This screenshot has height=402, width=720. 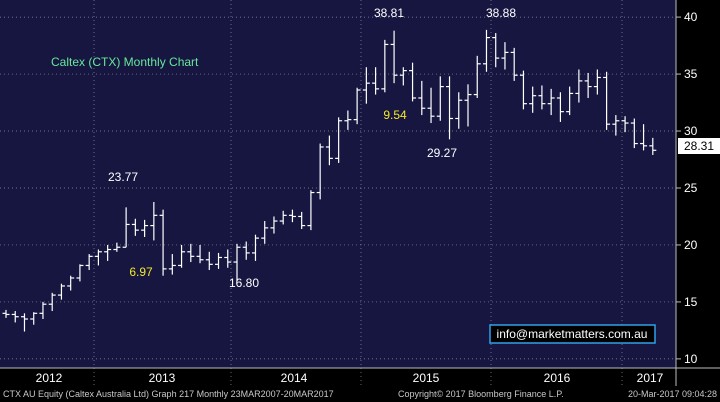 What do you see at coordinates (125, 62) in the screenshot?
I see `chart-title: Caltex (CTX) Monthly Chart` at bounding box center [125, 62].